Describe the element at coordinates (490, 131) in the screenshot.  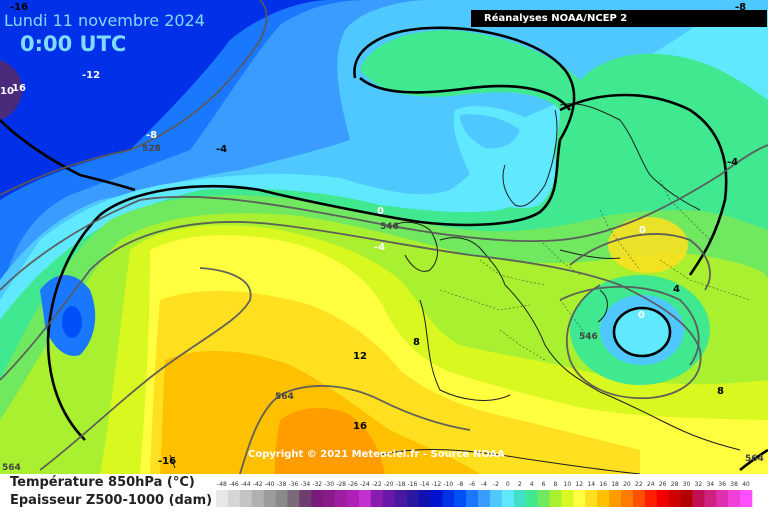
I see `cold-blob-scandinavia-core` at that location.